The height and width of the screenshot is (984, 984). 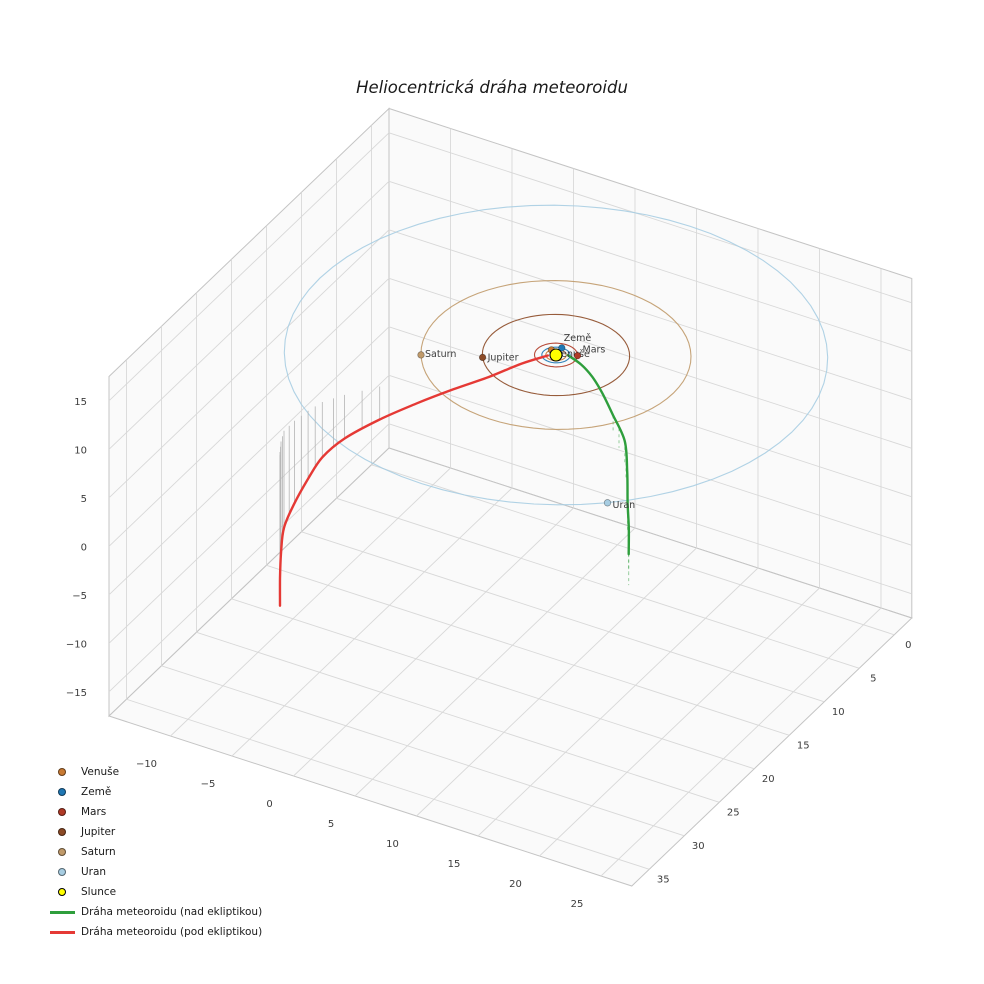 I want to click on legend-item: Saturn, so click(x=155, y=852).